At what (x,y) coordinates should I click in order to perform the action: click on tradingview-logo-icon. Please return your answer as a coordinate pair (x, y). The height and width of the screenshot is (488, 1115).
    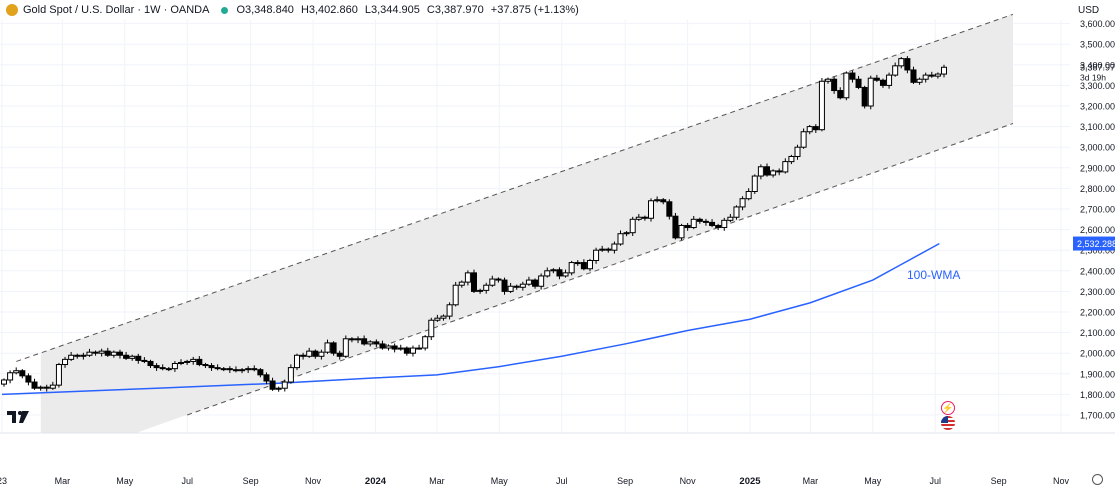
    Looking at the image, I should click on (18, 417).